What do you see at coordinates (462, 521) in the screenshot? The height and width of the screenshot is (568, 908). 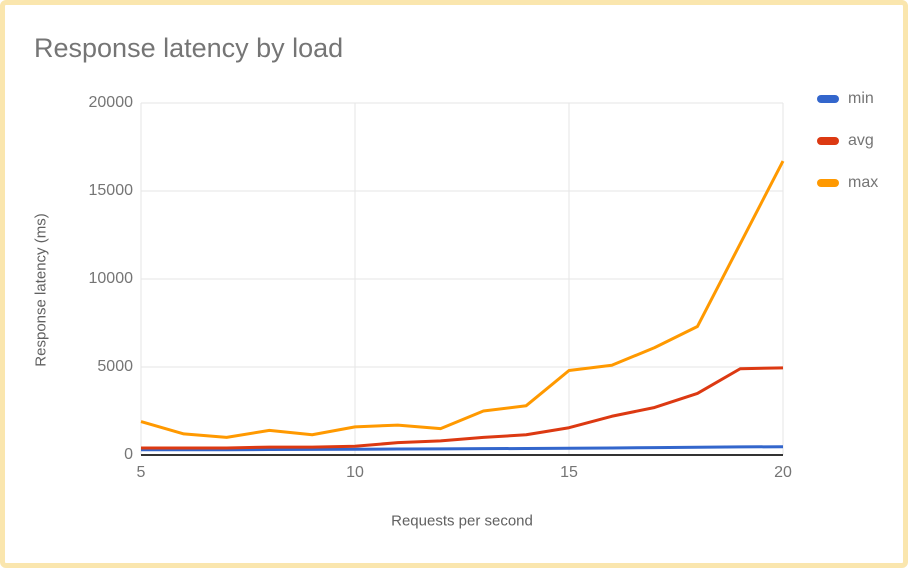 I see `x-axis-title: Requests per second` at bounding box center [462, 521].